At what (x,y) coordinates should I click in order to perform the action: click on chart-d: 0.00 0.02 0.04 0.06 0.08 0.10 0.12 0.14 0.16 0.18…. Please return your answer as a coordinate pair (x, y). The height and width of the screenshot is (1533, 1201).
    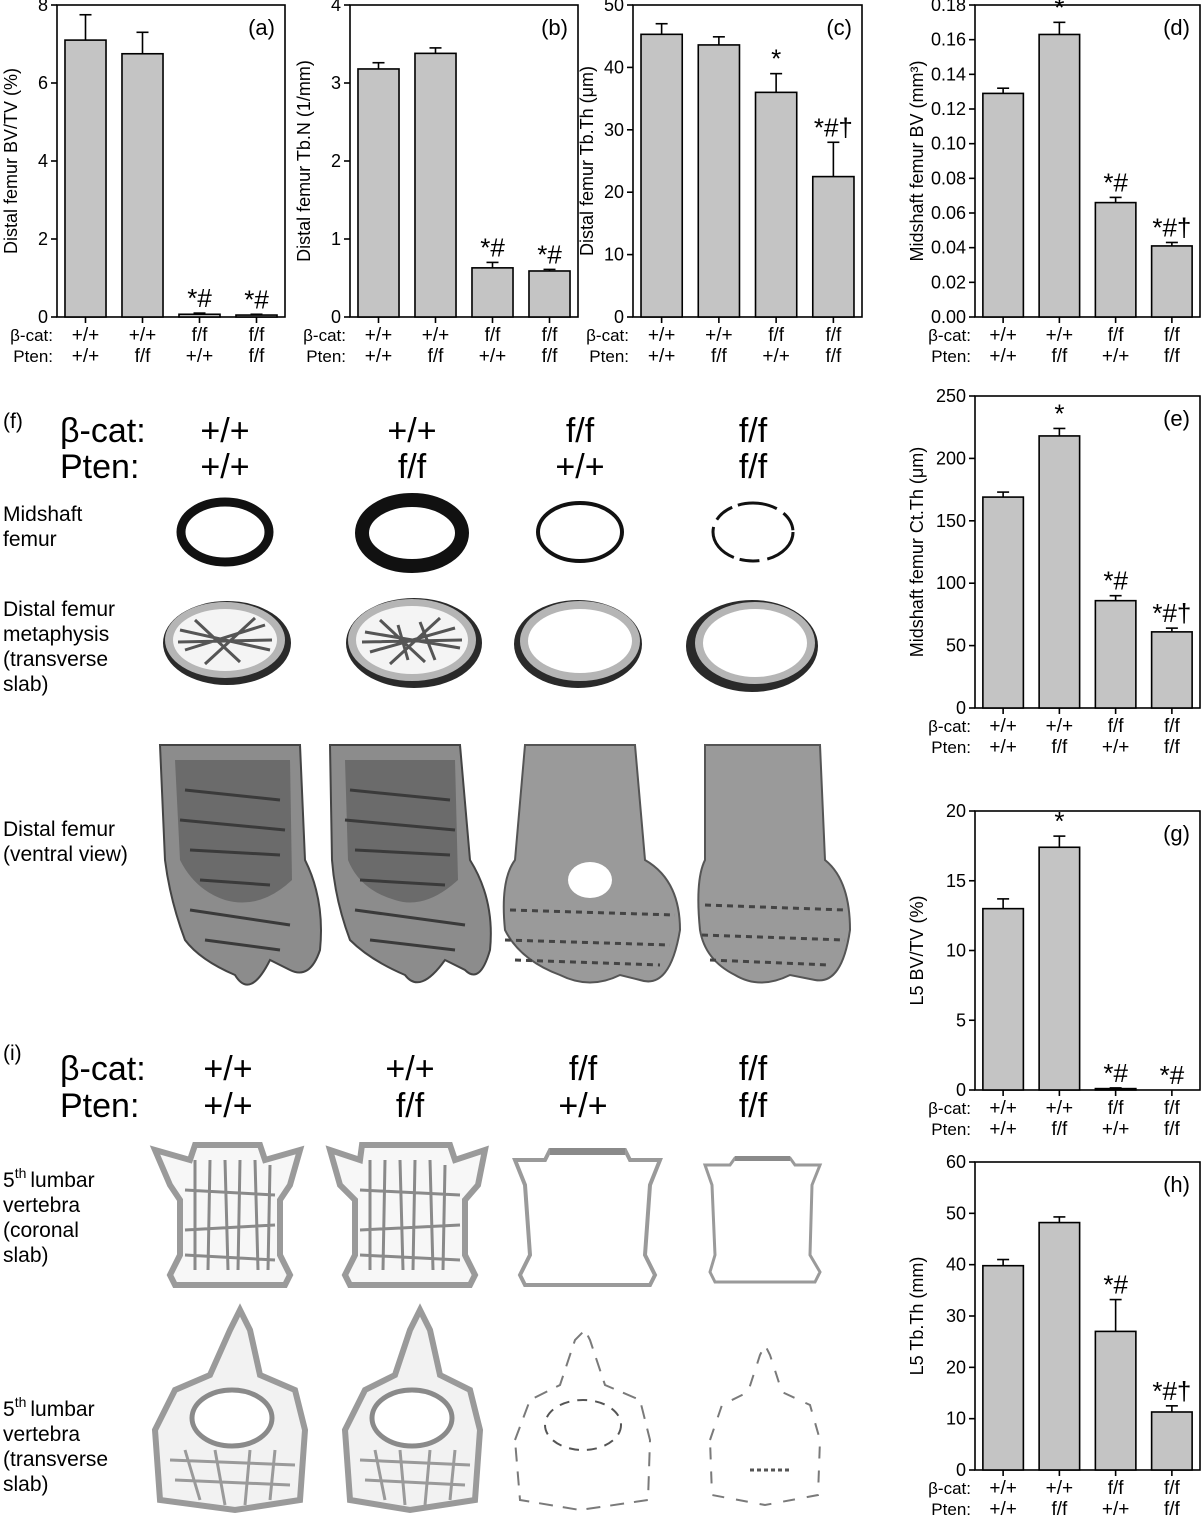
    Looking at the image, I should click on (1054, 183).